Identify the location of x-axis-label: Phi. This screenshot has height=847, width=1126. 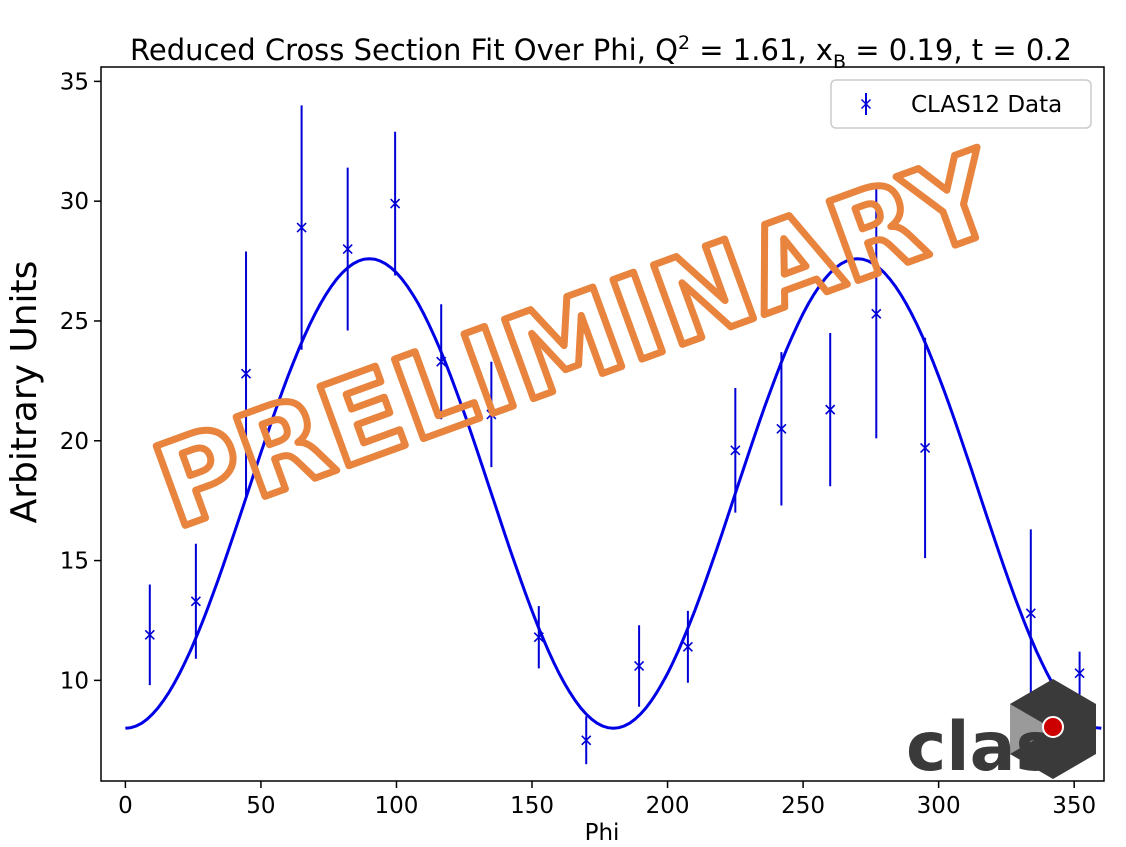
(602, 833).